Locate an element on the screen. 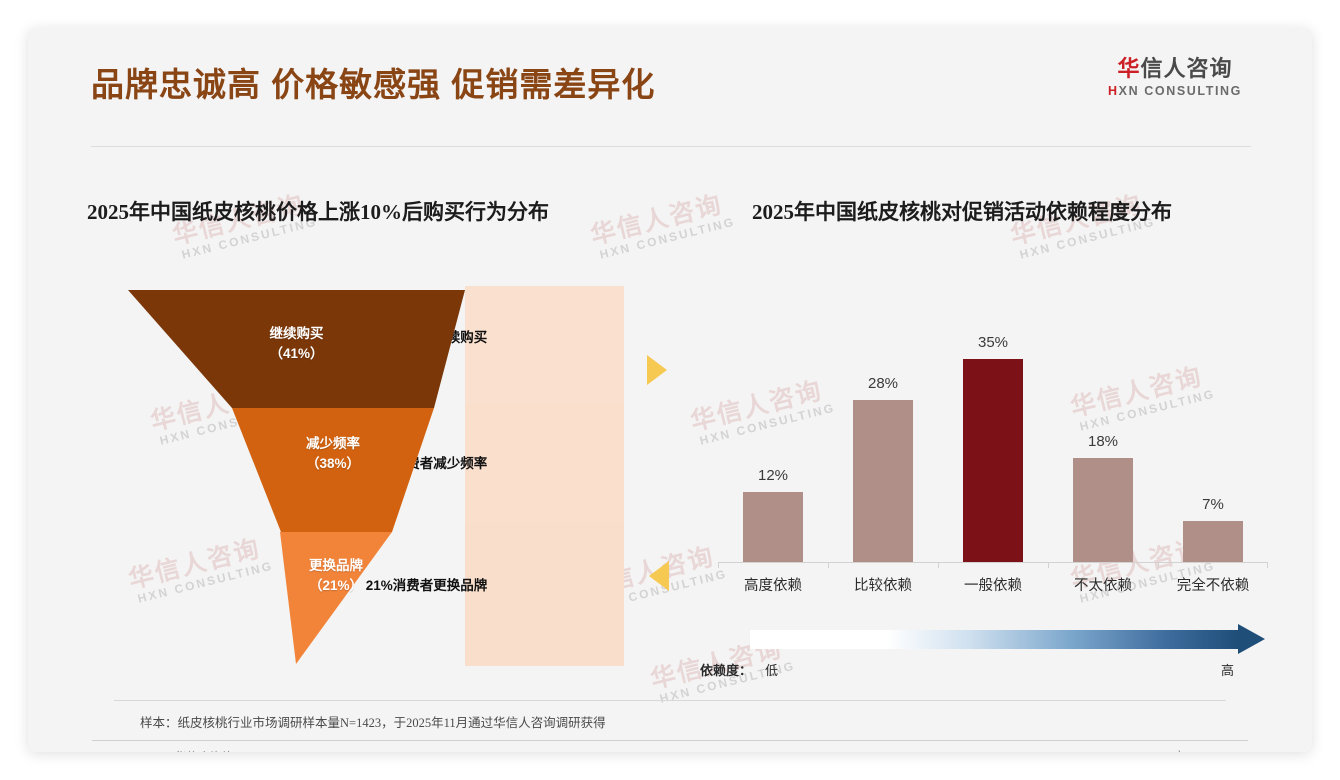 This screenshot has width=1340, height=780. bar-chart-axis is located at coordinates (992, 562).